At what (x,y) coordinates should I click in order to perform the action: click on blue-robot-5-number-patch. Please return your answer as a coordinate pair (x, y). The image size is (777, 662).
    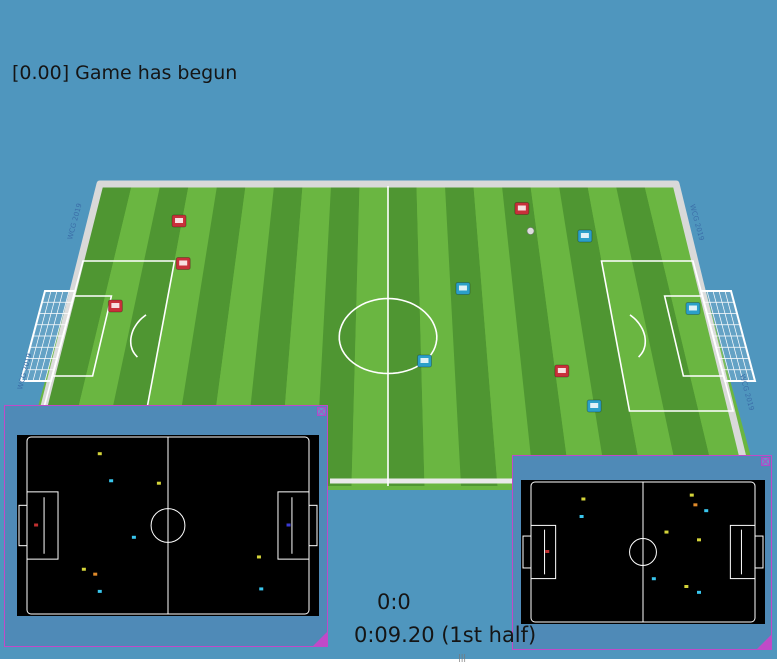
    Looking at the image, I should click on (692, 308).